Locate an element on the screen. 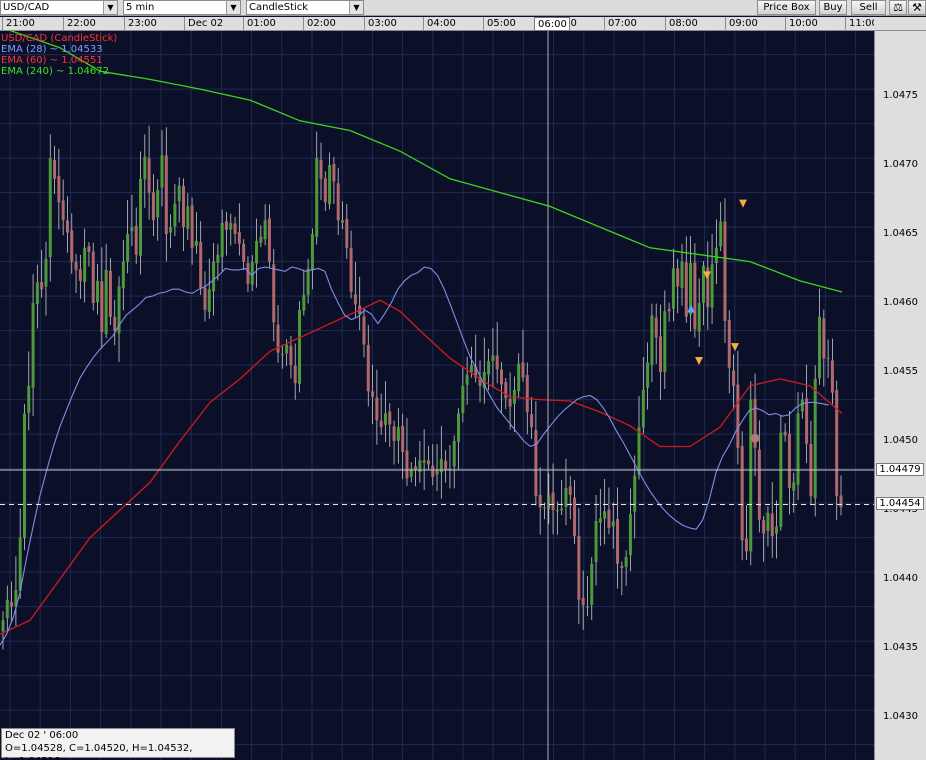 The width and height of the screenshot is (926, 760). buy-button: Buy is located at coordinates (833, 7).